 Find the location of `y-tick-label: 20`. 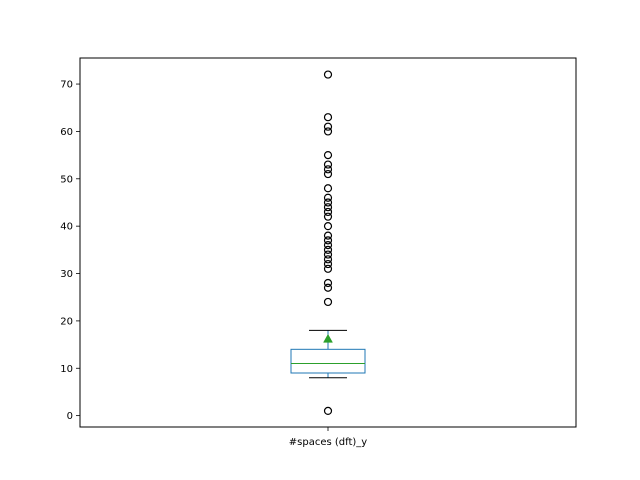

y-tick-label: 20 is located at coordinates (66, 321).